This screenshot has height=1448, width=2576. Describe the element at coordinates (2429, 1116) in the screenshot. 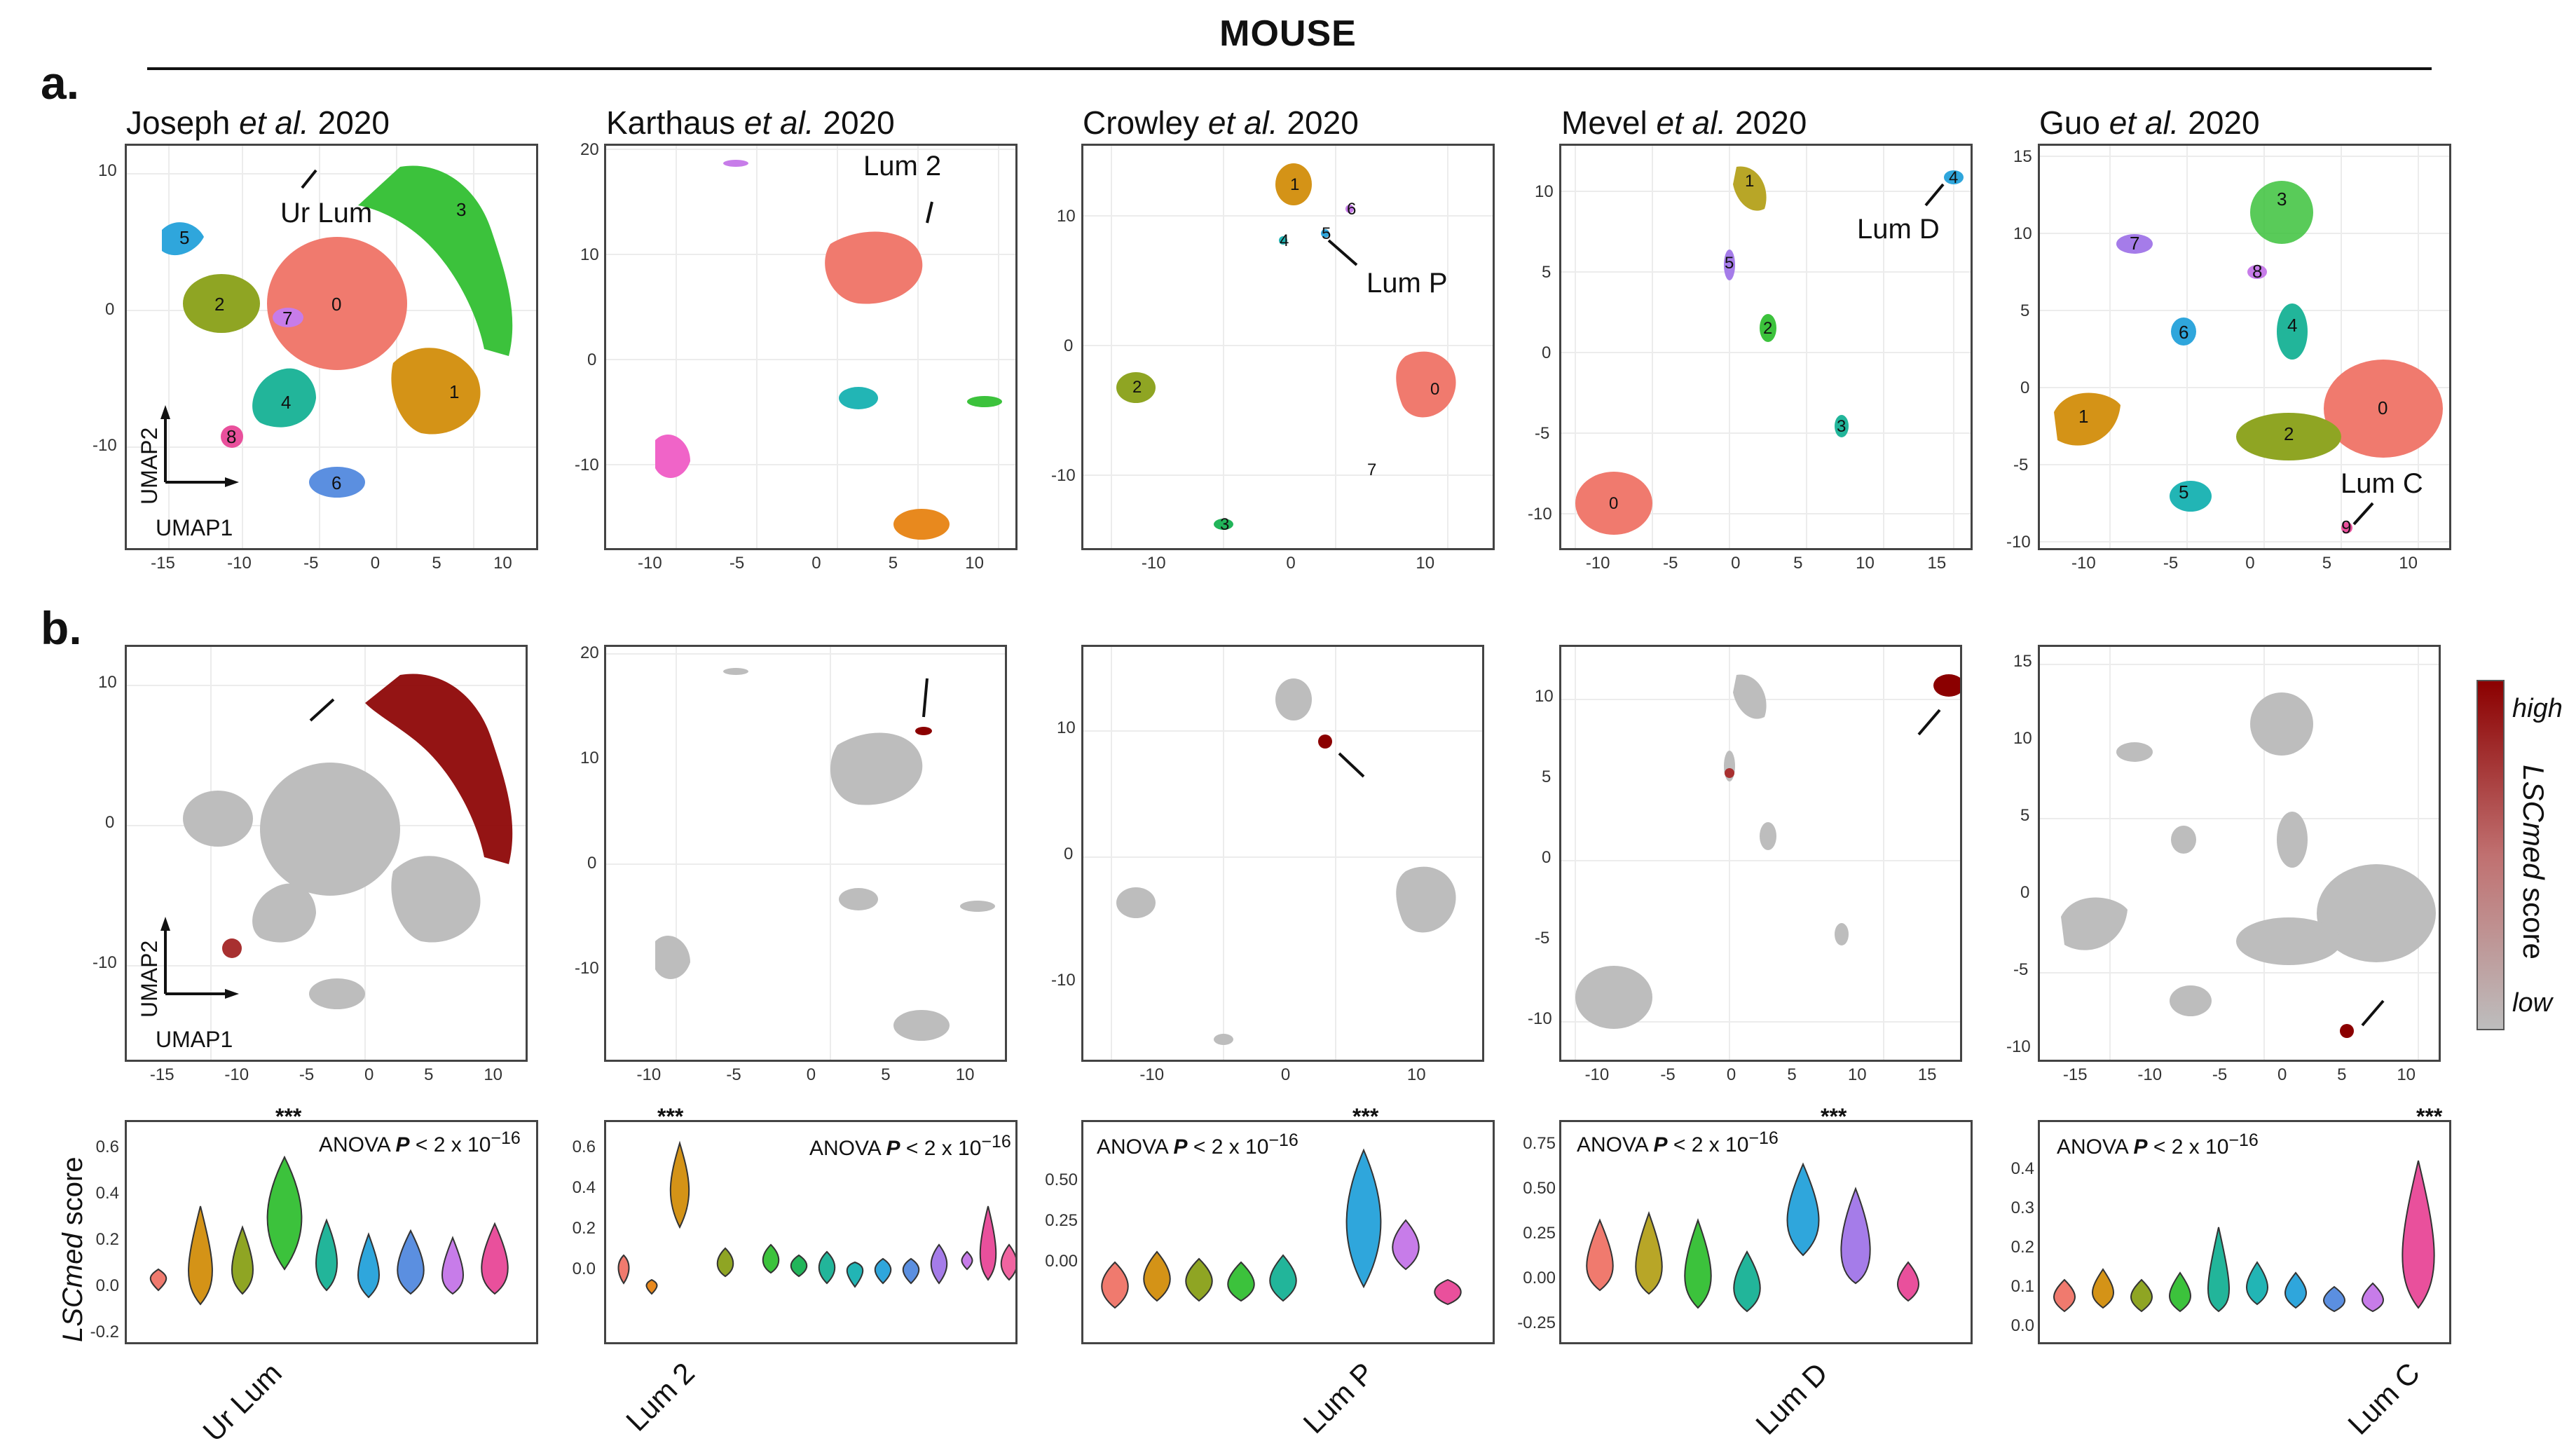

I see `sig-stars-guo: ***` at that location.